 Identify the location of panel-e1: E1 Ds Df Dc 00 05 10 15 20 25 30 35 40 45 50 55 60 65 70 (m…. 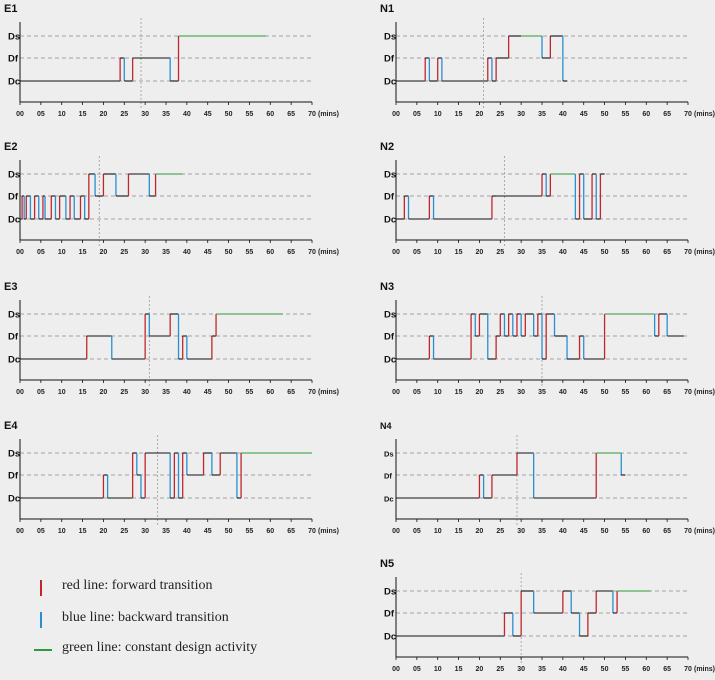
(171, 60).